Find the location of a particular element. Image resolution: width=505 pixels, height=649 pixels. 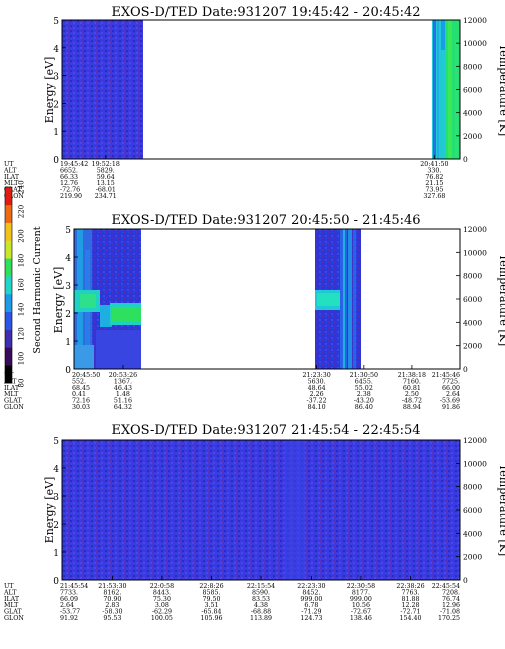

table-cell: 22:15:54 is located at coordinates (261, 586).